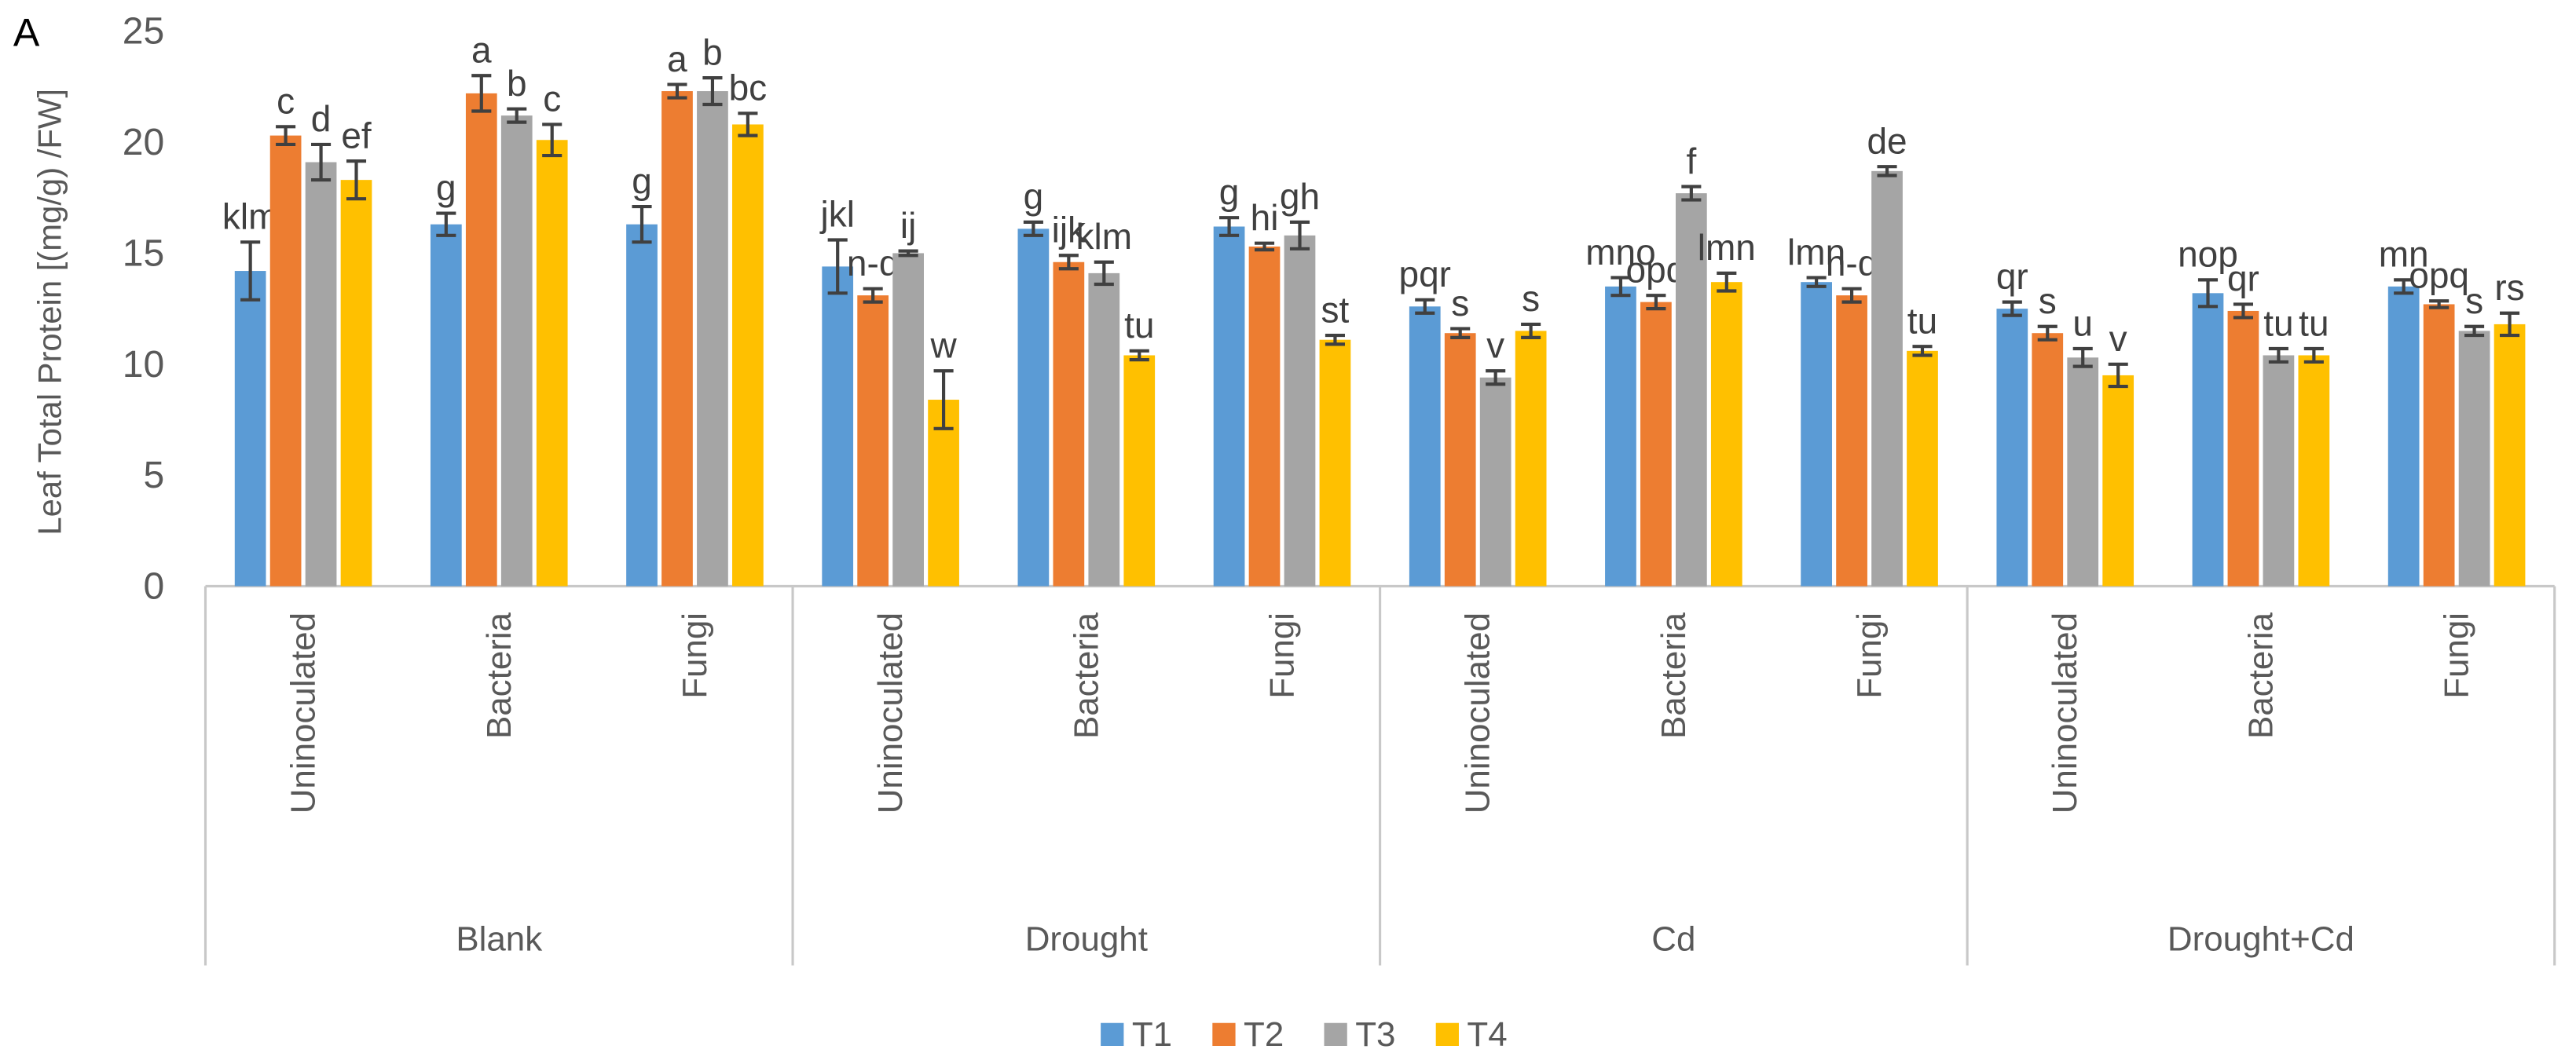 The height and width of the screenshot is (1064, 2576). What do you see at coordinates (499, 940) in the screenshot?
I see `group-label-blank: Blank` at bounding box center [499, 940].